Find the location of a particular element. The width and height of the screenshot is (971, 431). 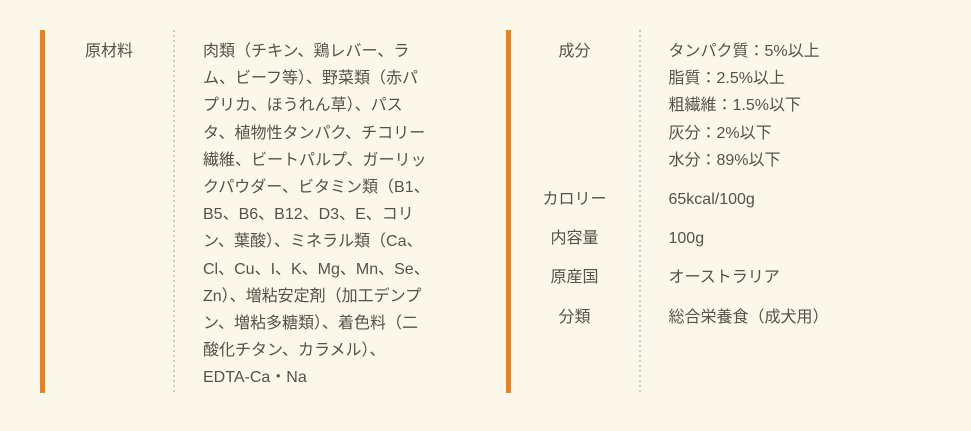

content-volume-label: 内容量 is located at coordinates (574, 239).